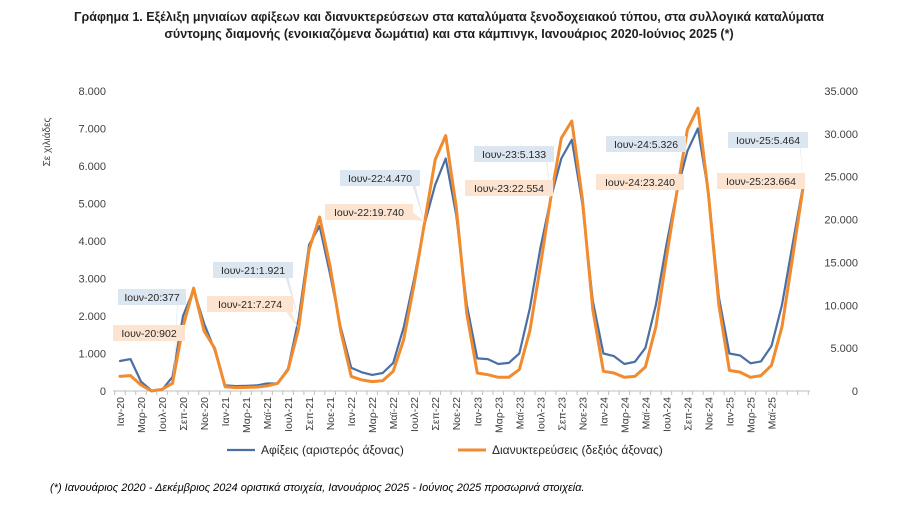  Describe the element at coordinates (520, 413) in the screenshot. I see `x-tick-label: Μαϊ-23` at that location.